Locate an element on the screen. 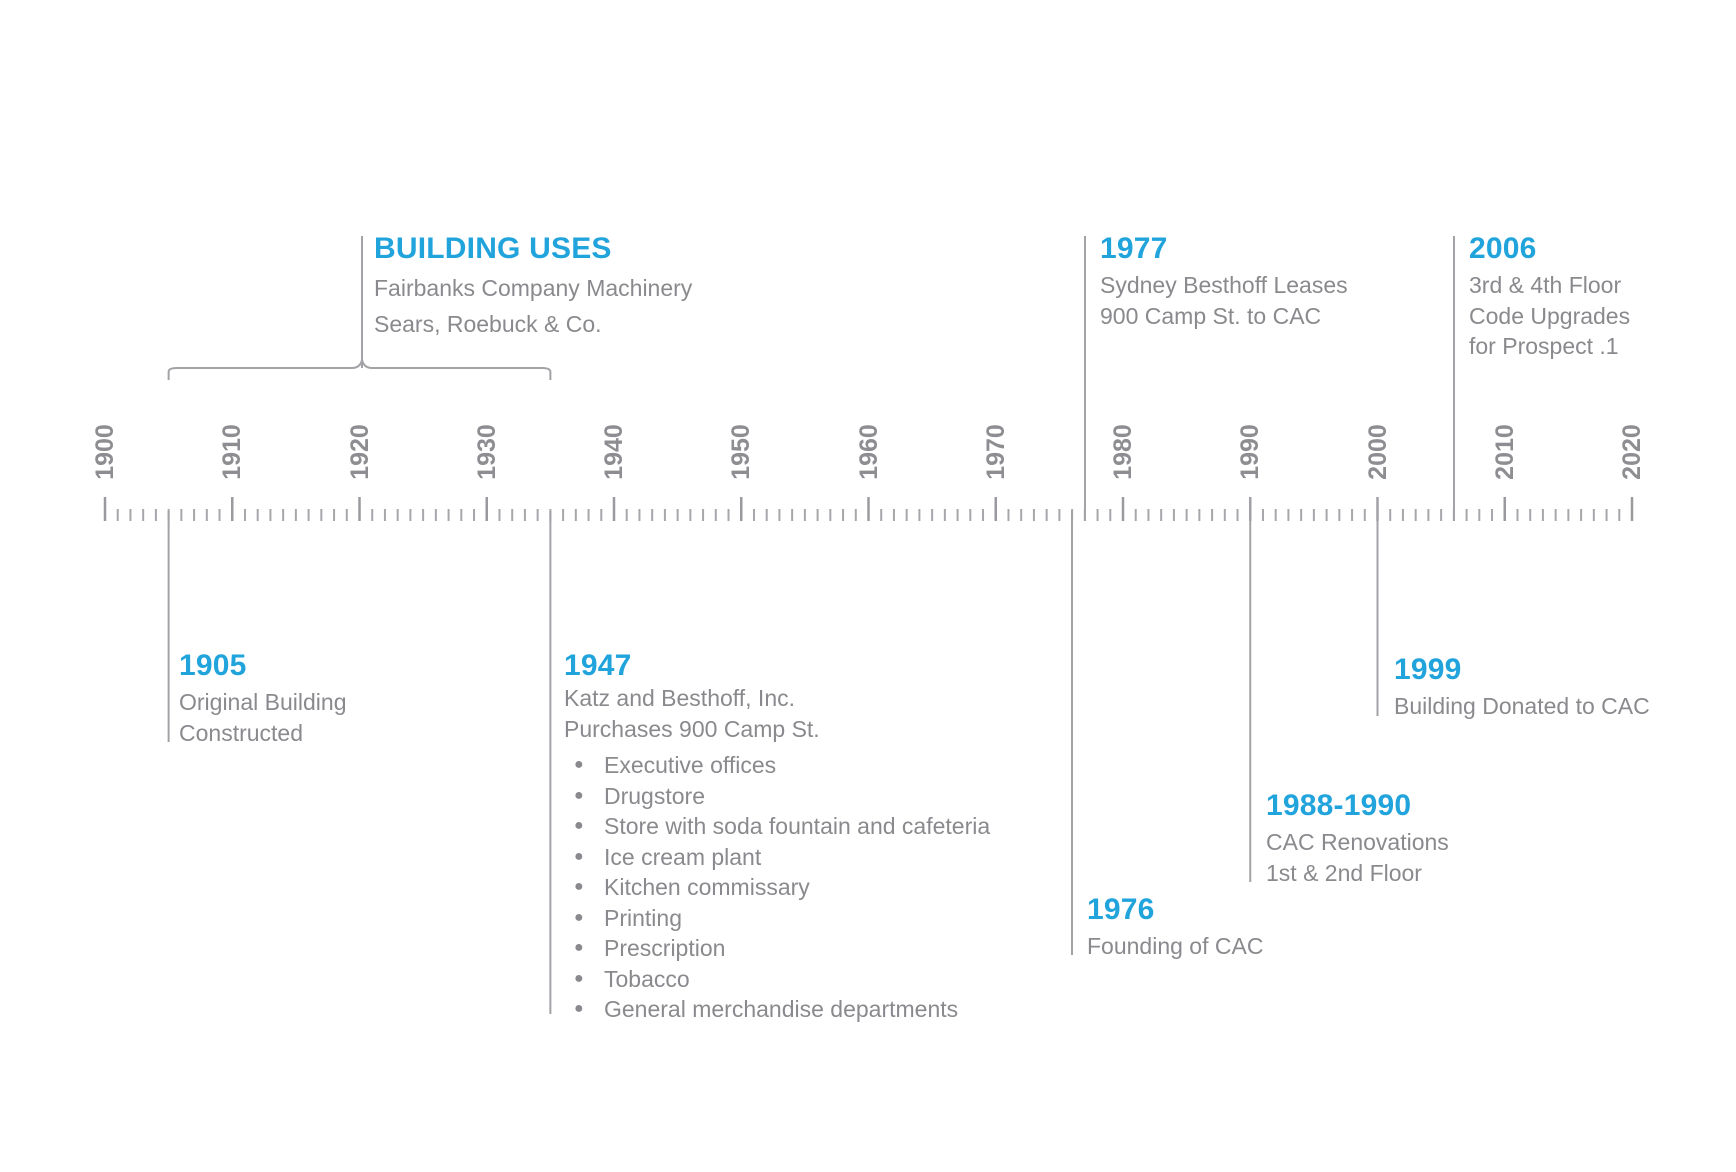  list-item: ● Executive offices is located at coordinates (675, 765).